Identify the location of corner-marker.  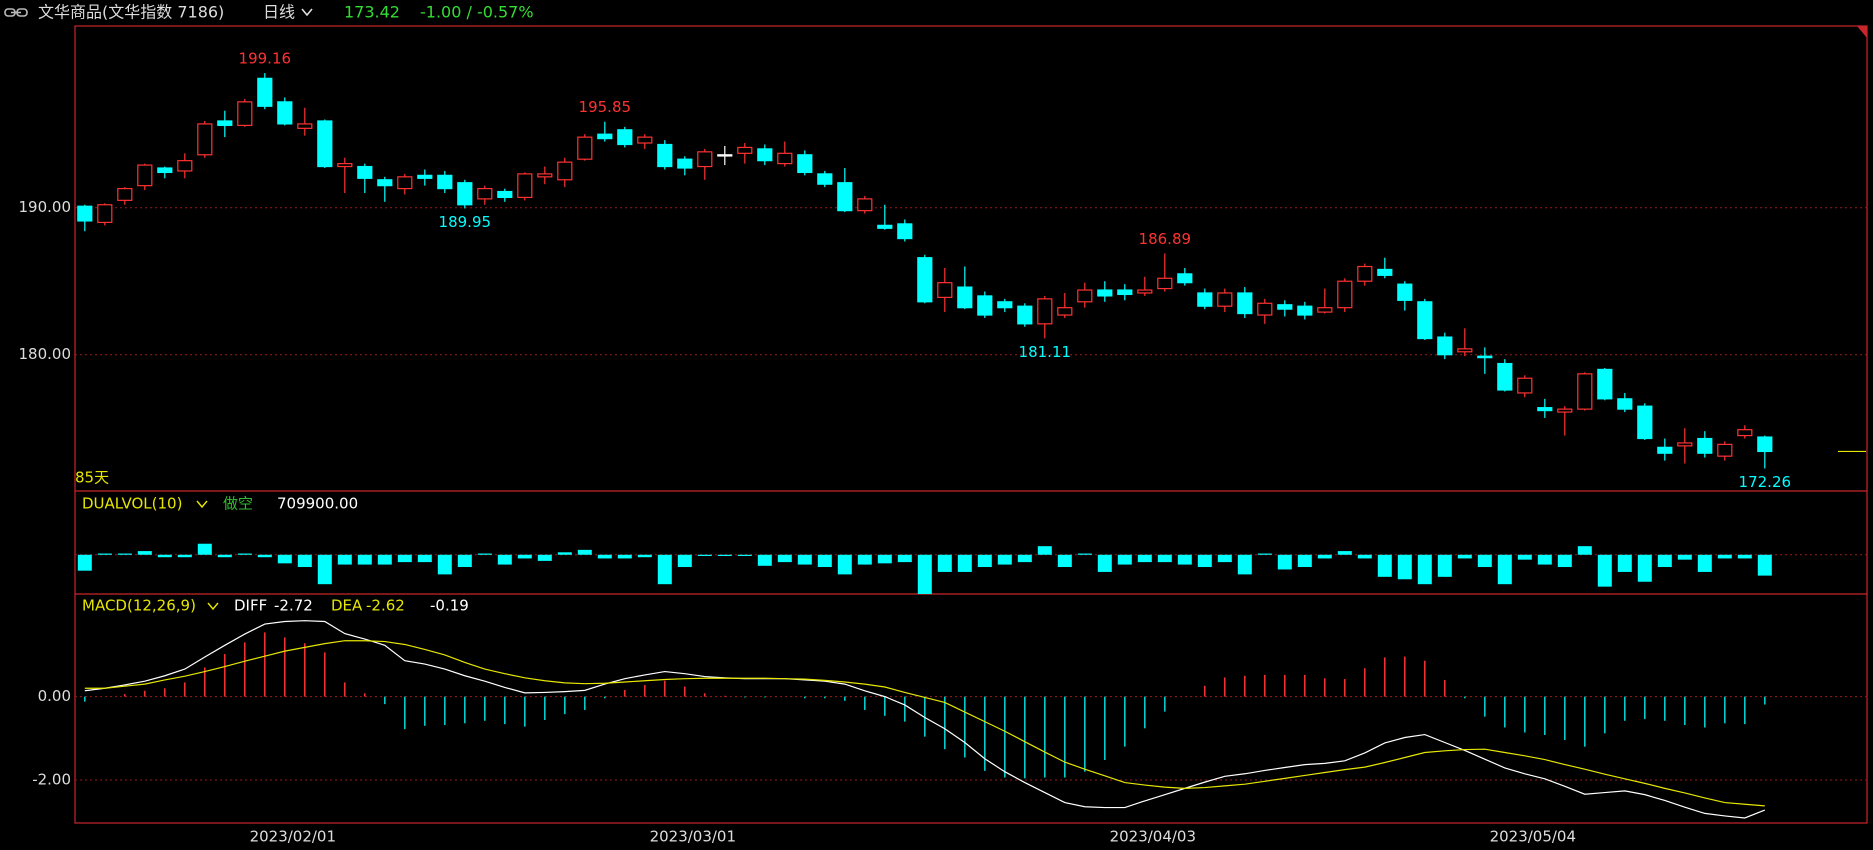
(1862, 32).